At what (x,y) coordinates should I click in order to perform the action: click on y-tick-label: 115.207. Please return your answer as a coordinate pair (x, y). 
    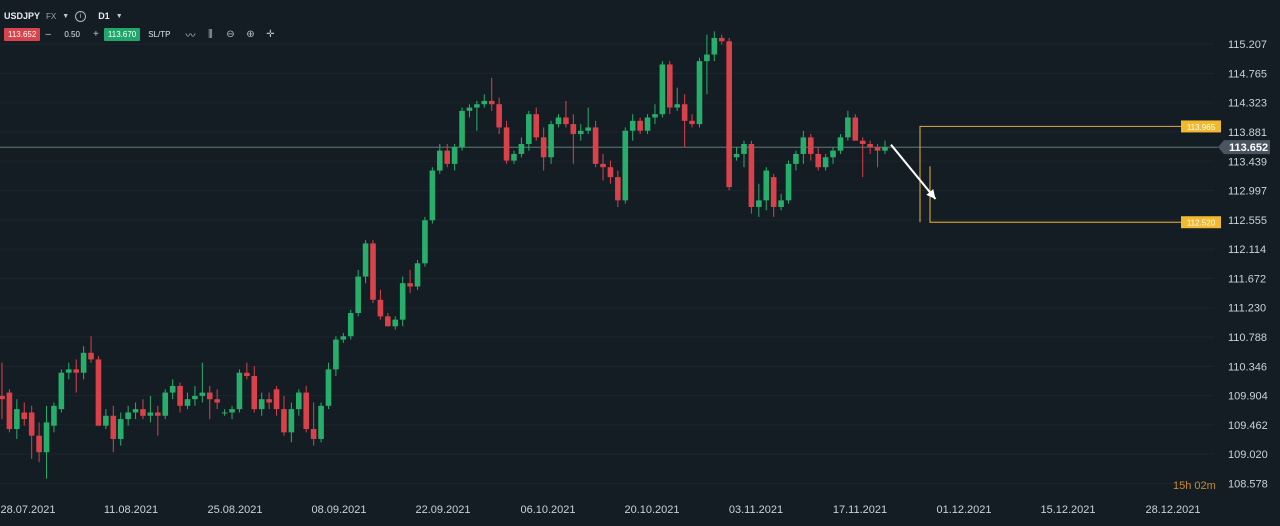
    Looking at the image, I should click on (1247, 45).